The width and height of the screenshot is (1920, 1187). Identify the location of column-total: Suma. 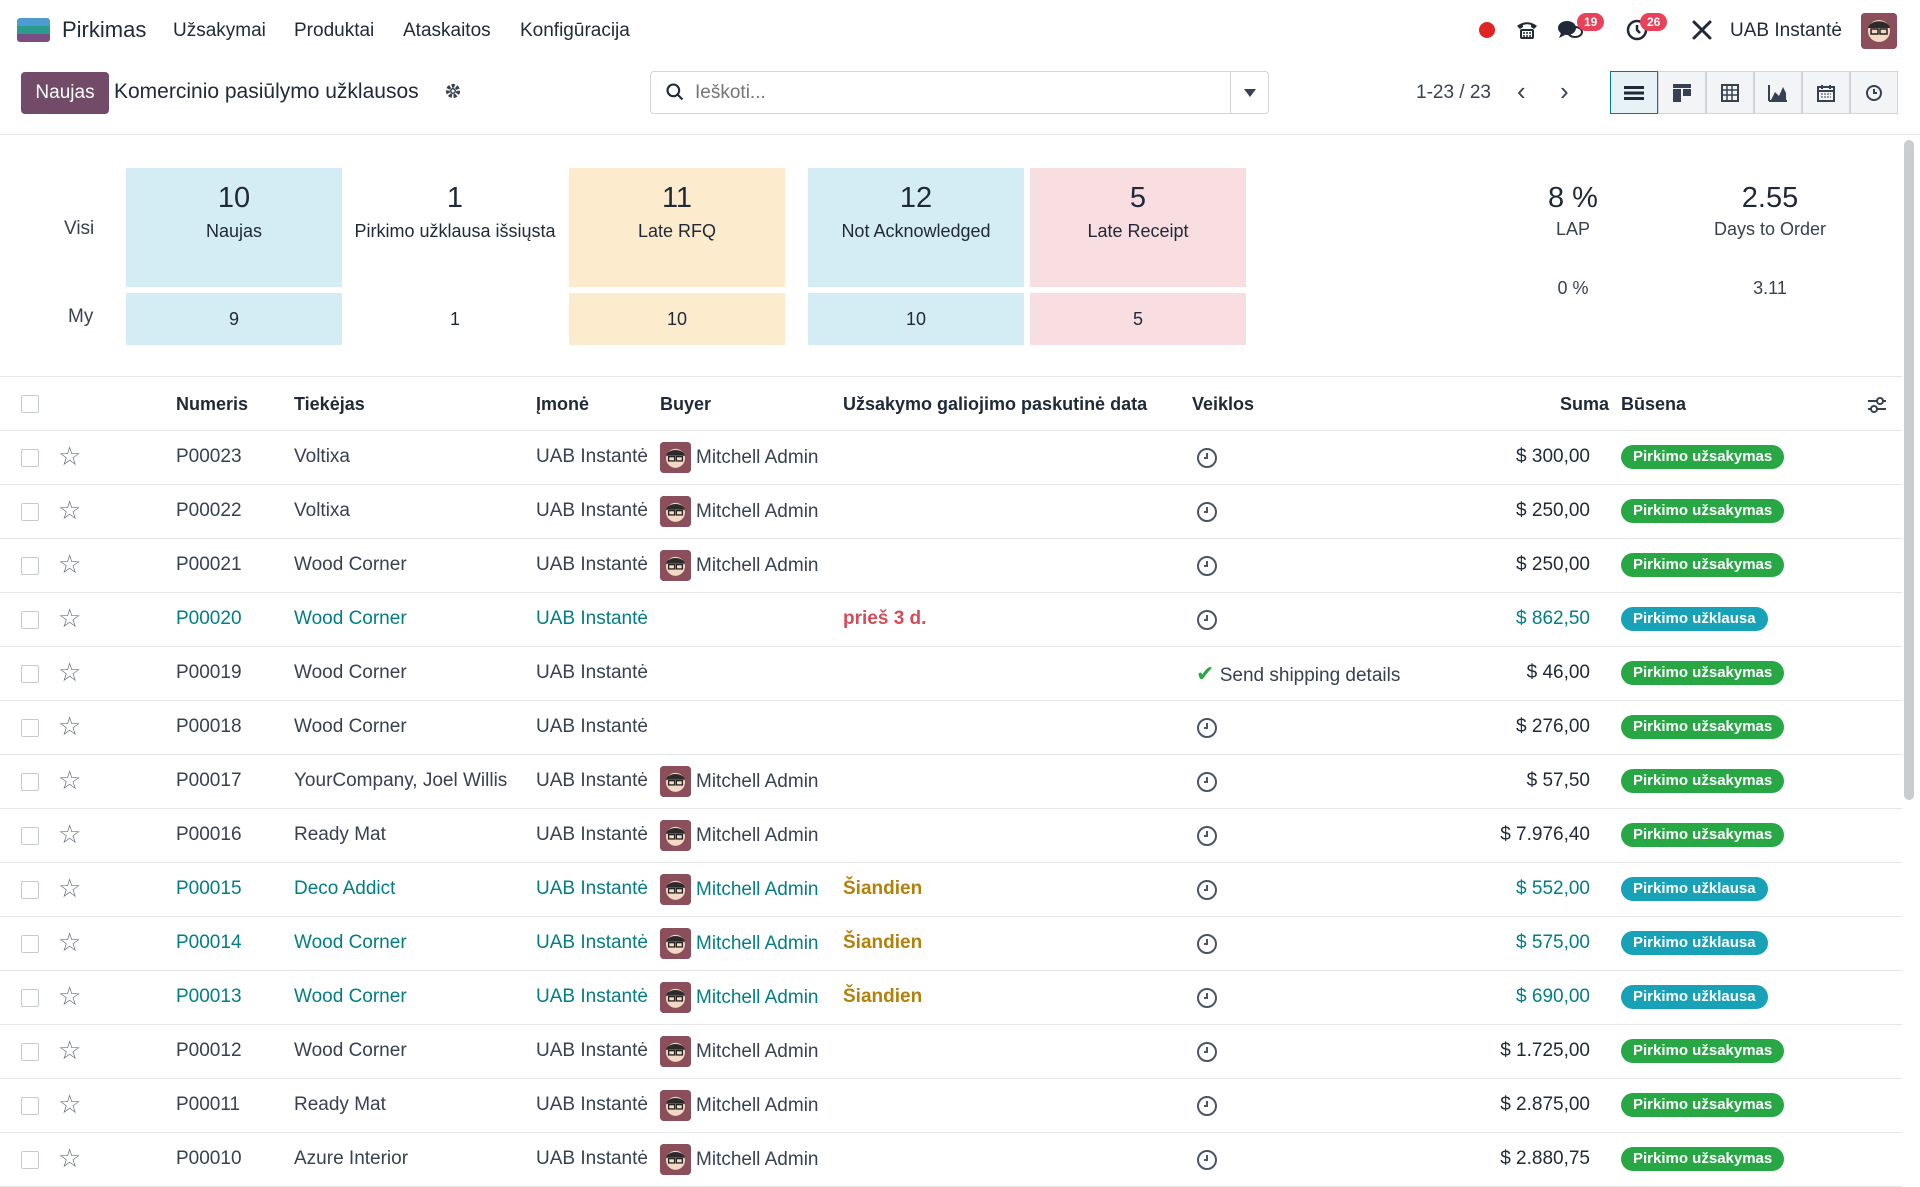
(1585, 404).